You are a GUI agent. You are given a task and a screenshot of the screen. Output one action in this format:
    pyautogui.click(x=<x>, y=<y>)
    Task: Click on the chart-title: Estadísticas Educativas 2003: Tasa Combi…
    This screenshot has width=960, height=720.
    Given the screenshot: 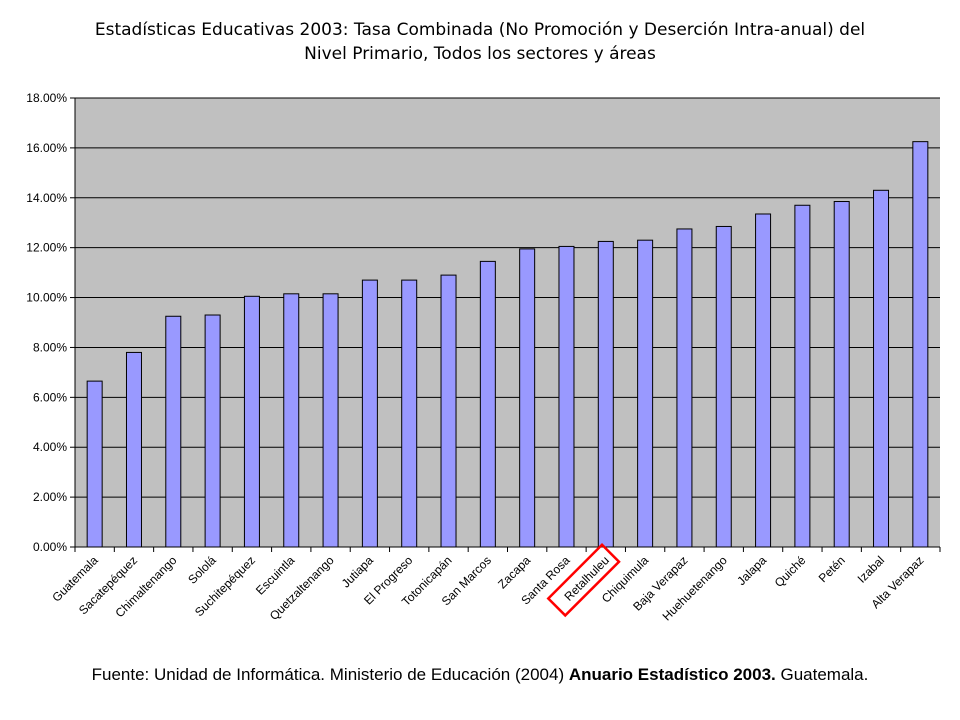 What is the action you would take?
    pyautogui.click(x=480, y=42)
    